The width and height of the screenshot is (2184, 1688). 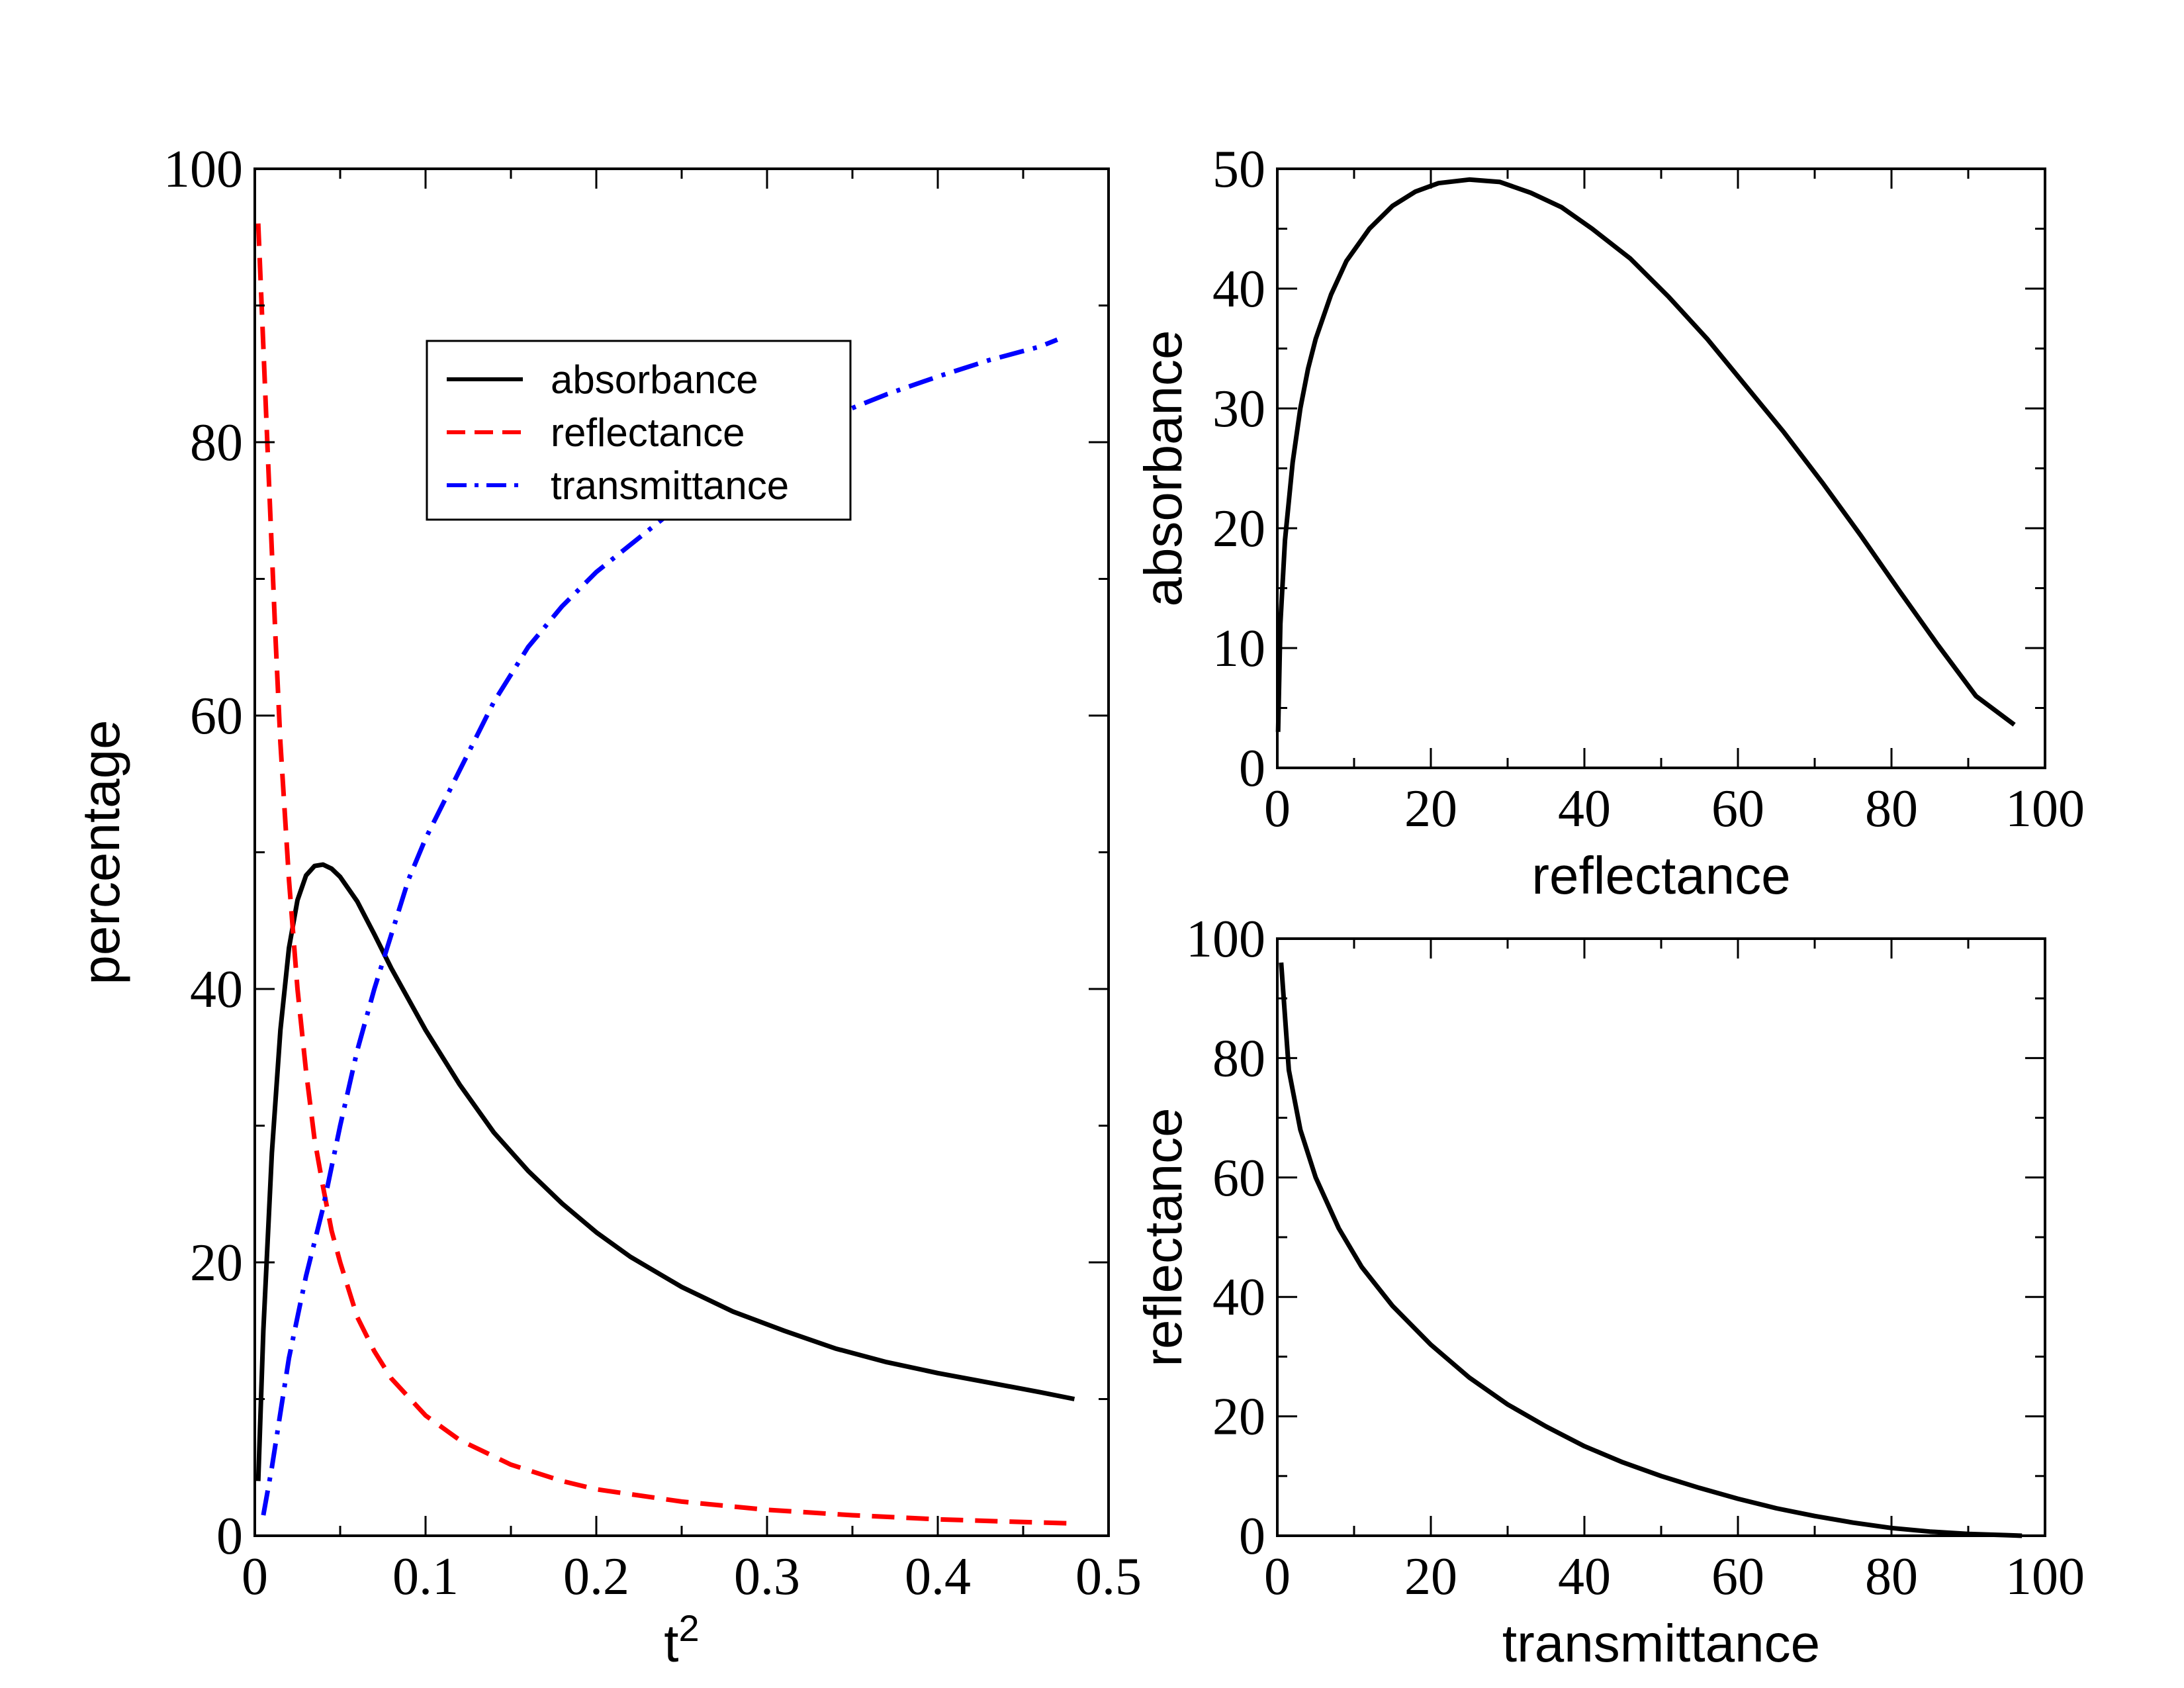 I want to click on x-axis-label: reflectance, so click(x=1661, y=875).